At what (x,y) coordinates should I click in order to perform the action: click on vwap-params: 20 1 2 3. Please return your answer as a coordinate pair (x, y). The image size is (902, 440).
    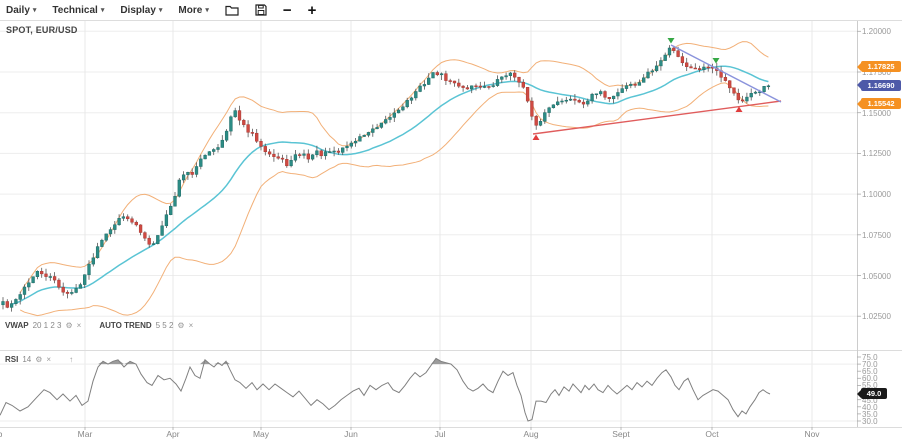
    Looking at the image, I should click on (47, 325).